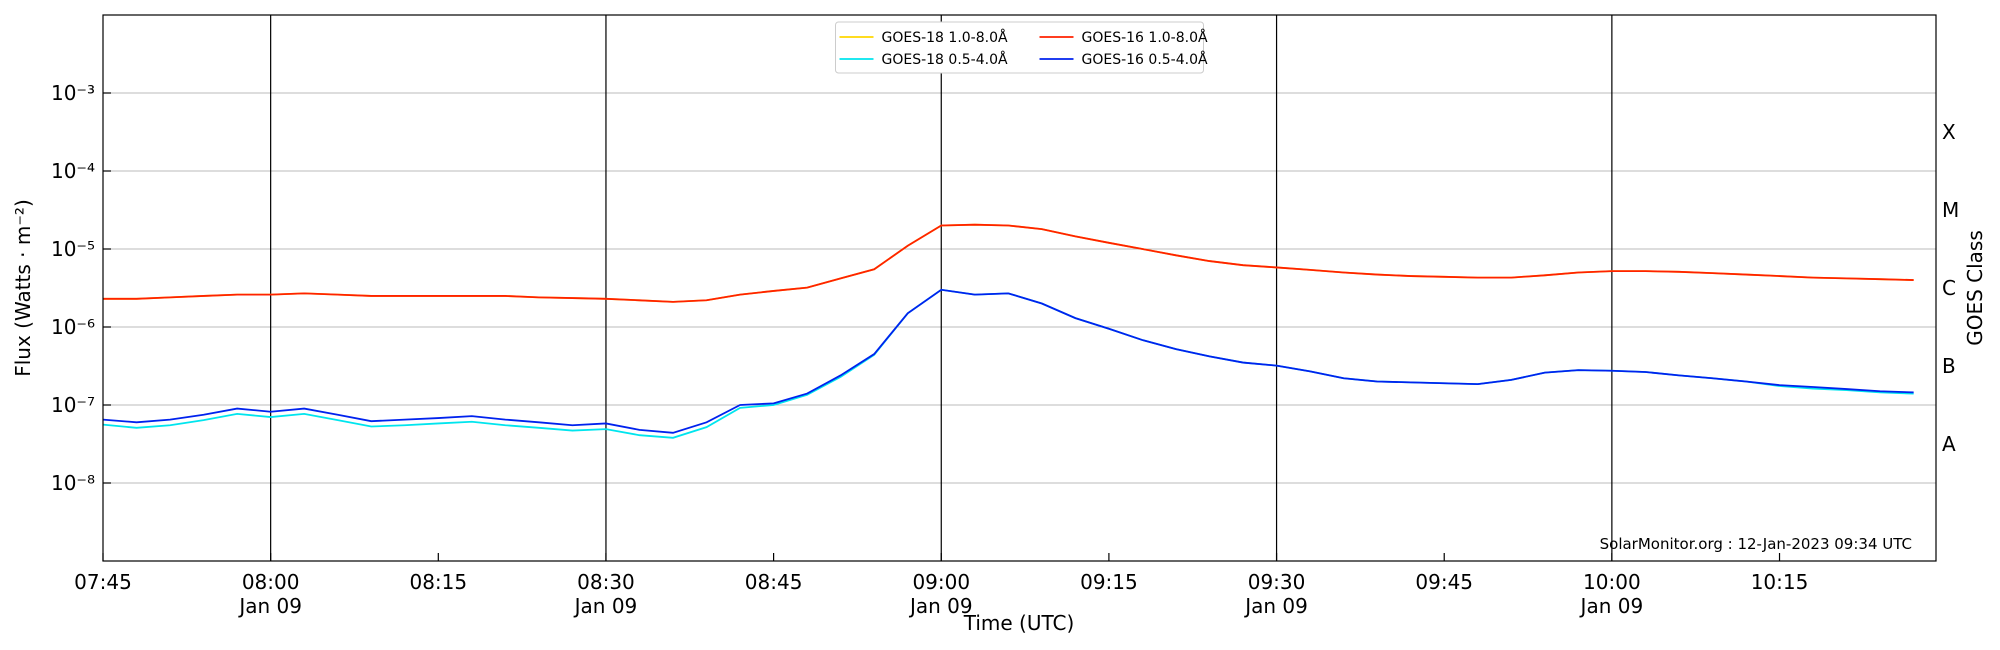 Image resolution: width=2000 pixels, height=650 pixels. I want to click on legend-box, so click(1019, 47).